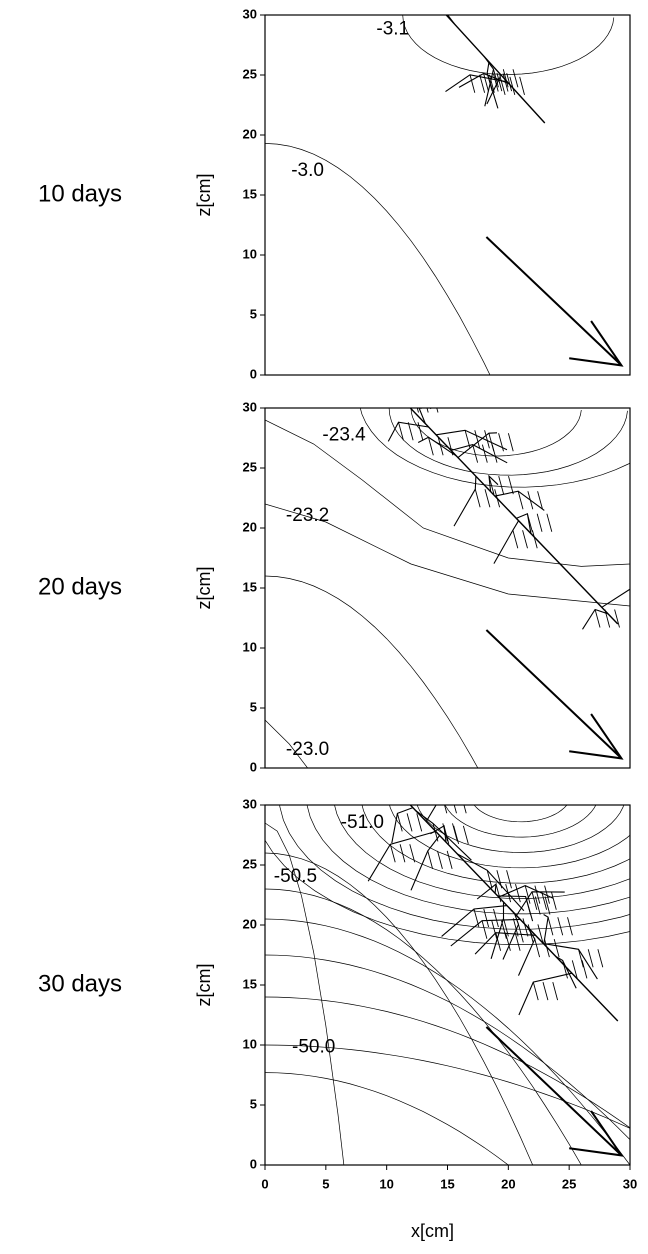  What do you see at coordinates (432, 1231) in the screenshot?
I see `x-axis-label: x[cm]` at bounding box center [432, 1231].